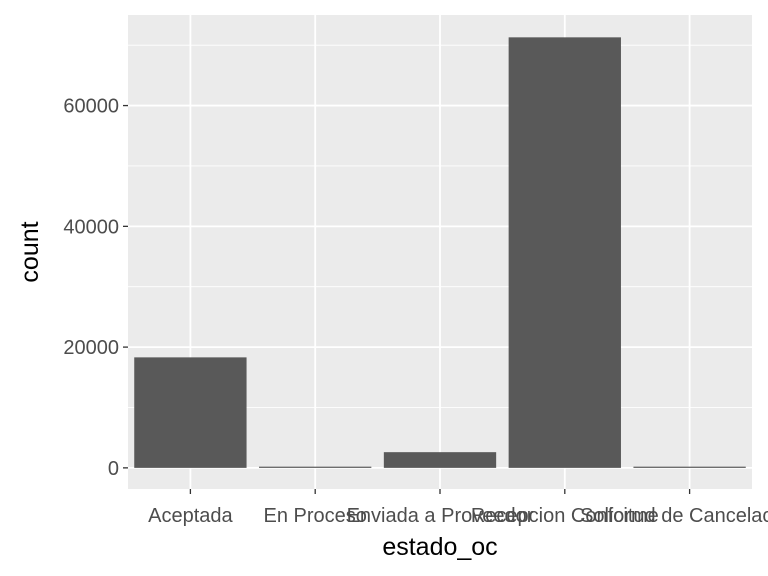 This screenshot has height=576, width=768. I want to click on x-tick-label: Recepcion Conforme, so click(565, 516).